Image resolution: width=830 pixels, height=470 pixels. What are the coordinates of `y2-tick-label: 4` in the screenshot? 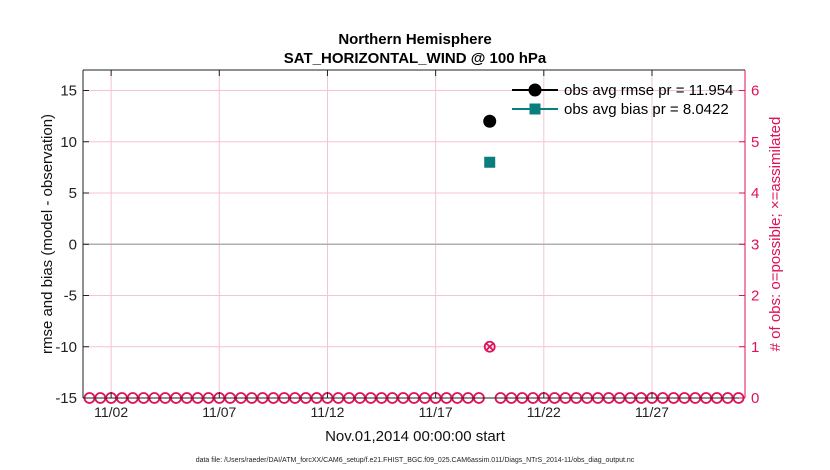 It's located at (755, 193).